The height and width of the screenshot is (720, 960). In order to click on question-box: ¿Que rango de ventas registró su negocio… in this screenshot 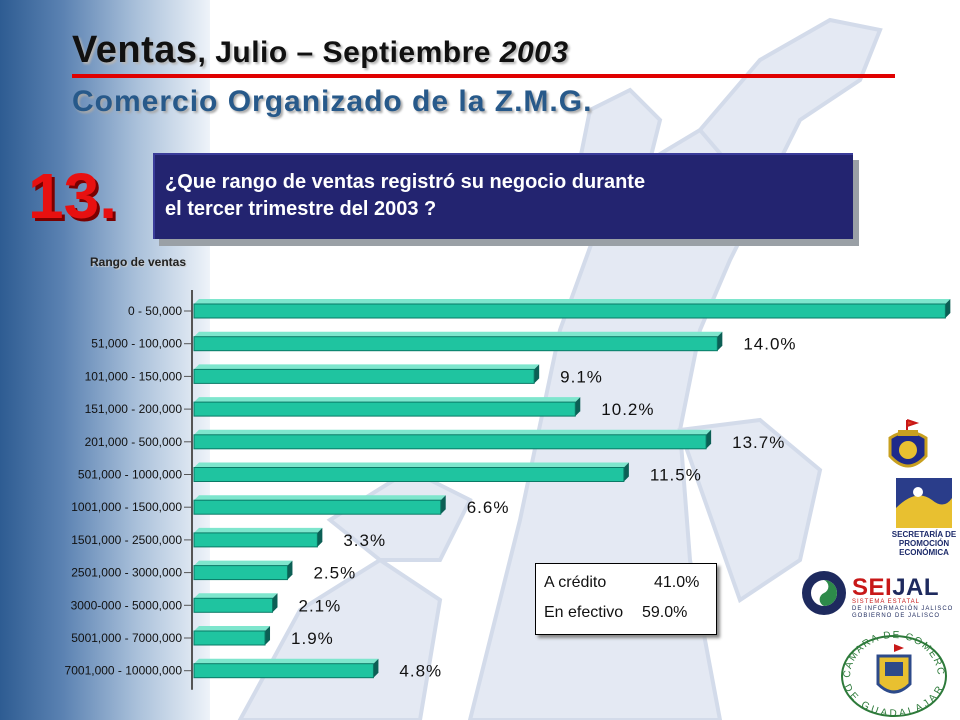, I will do `click(503, 196)`.